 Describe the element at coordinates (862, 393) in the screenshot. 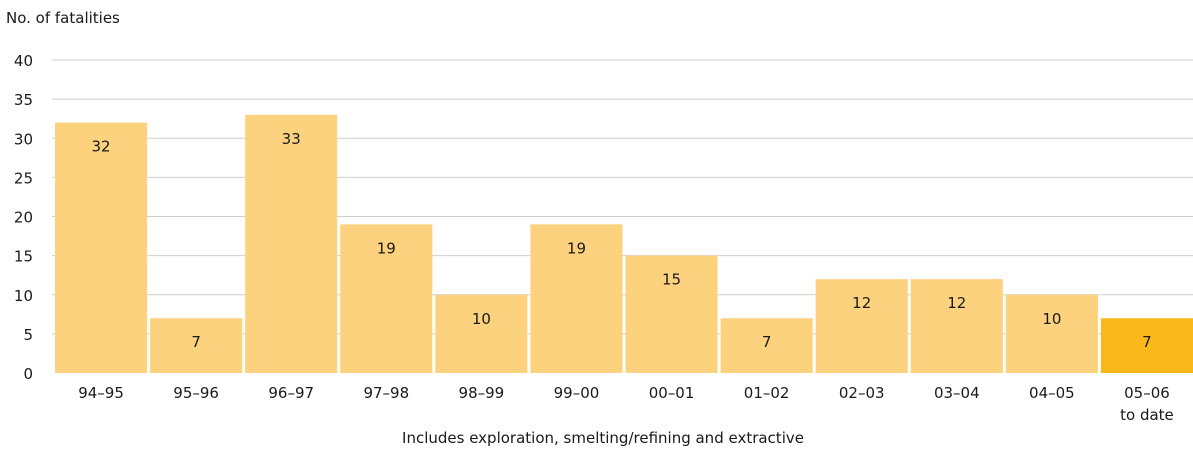

I see `x-tick-label: 02–03` at that location.